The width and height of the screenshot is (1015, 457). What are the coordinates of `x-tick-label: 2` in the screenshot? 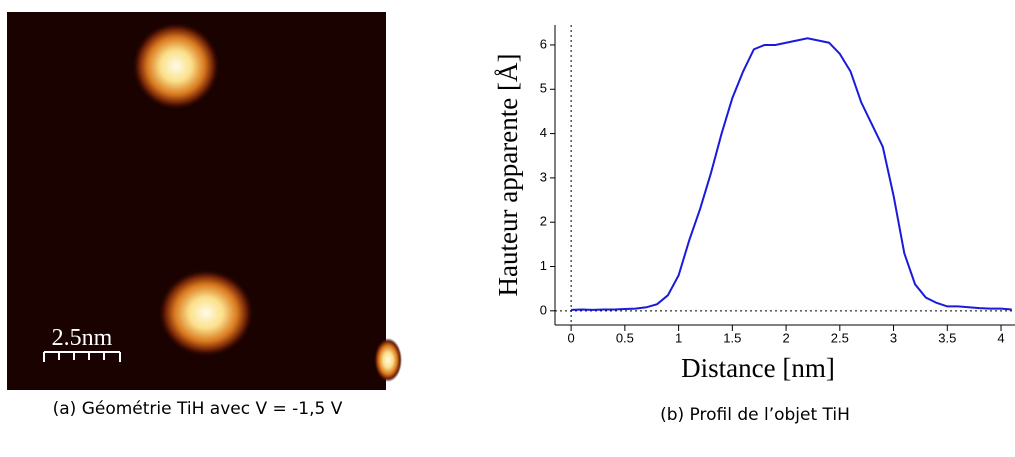 It's located at (785, 337).